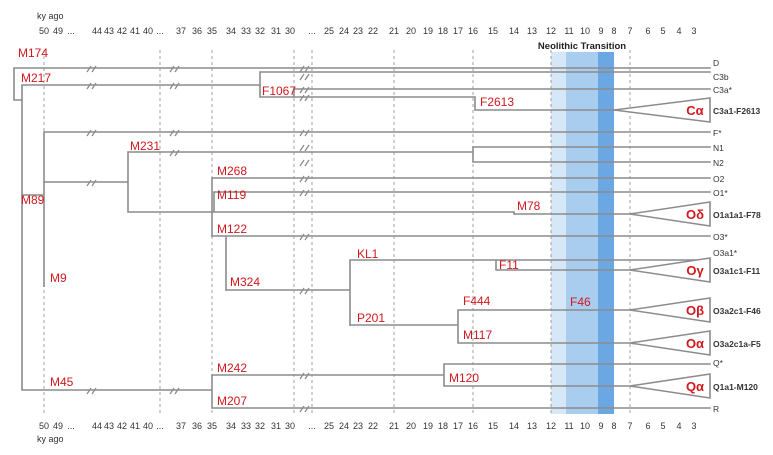 This screenshot has width=773, height=455. What do you see at coordinates (737, 111) in the screenshot?
I see `tip-label: C3a1-F2613` at bounding box center [737, 111].